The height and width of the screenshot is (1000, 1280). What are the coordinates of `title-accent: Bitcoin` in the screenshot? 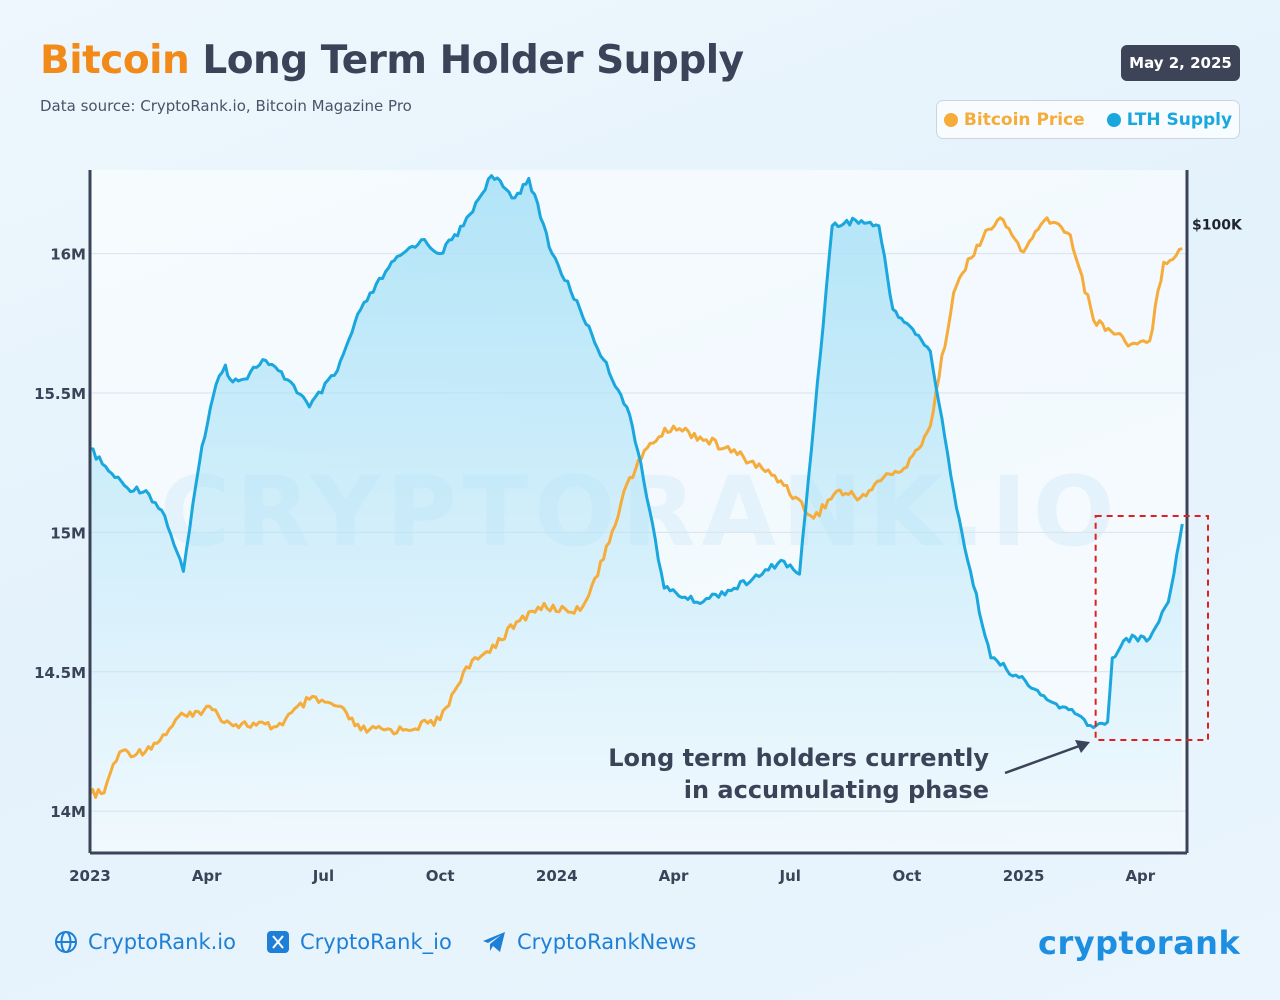 It's located at (115, 60).